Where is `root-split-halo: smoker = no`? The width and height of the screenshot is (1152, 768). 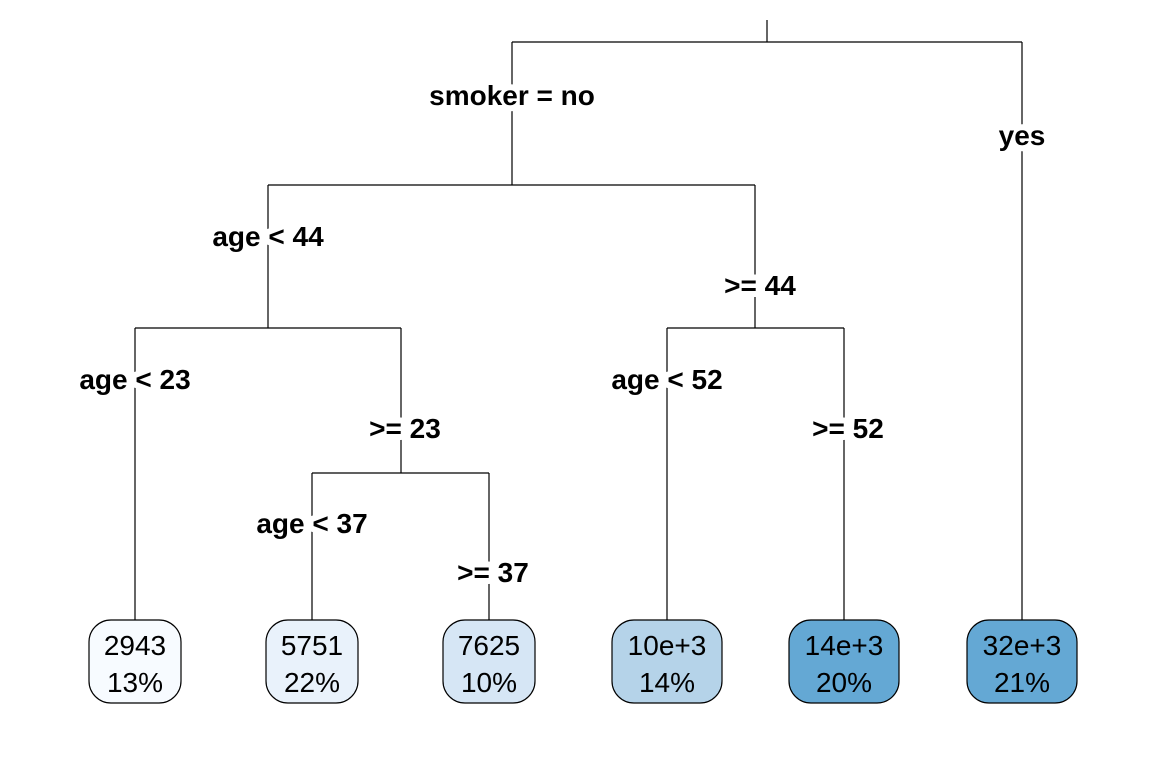
root-split-halo: smoker = no is located at coordinates (512, 95).